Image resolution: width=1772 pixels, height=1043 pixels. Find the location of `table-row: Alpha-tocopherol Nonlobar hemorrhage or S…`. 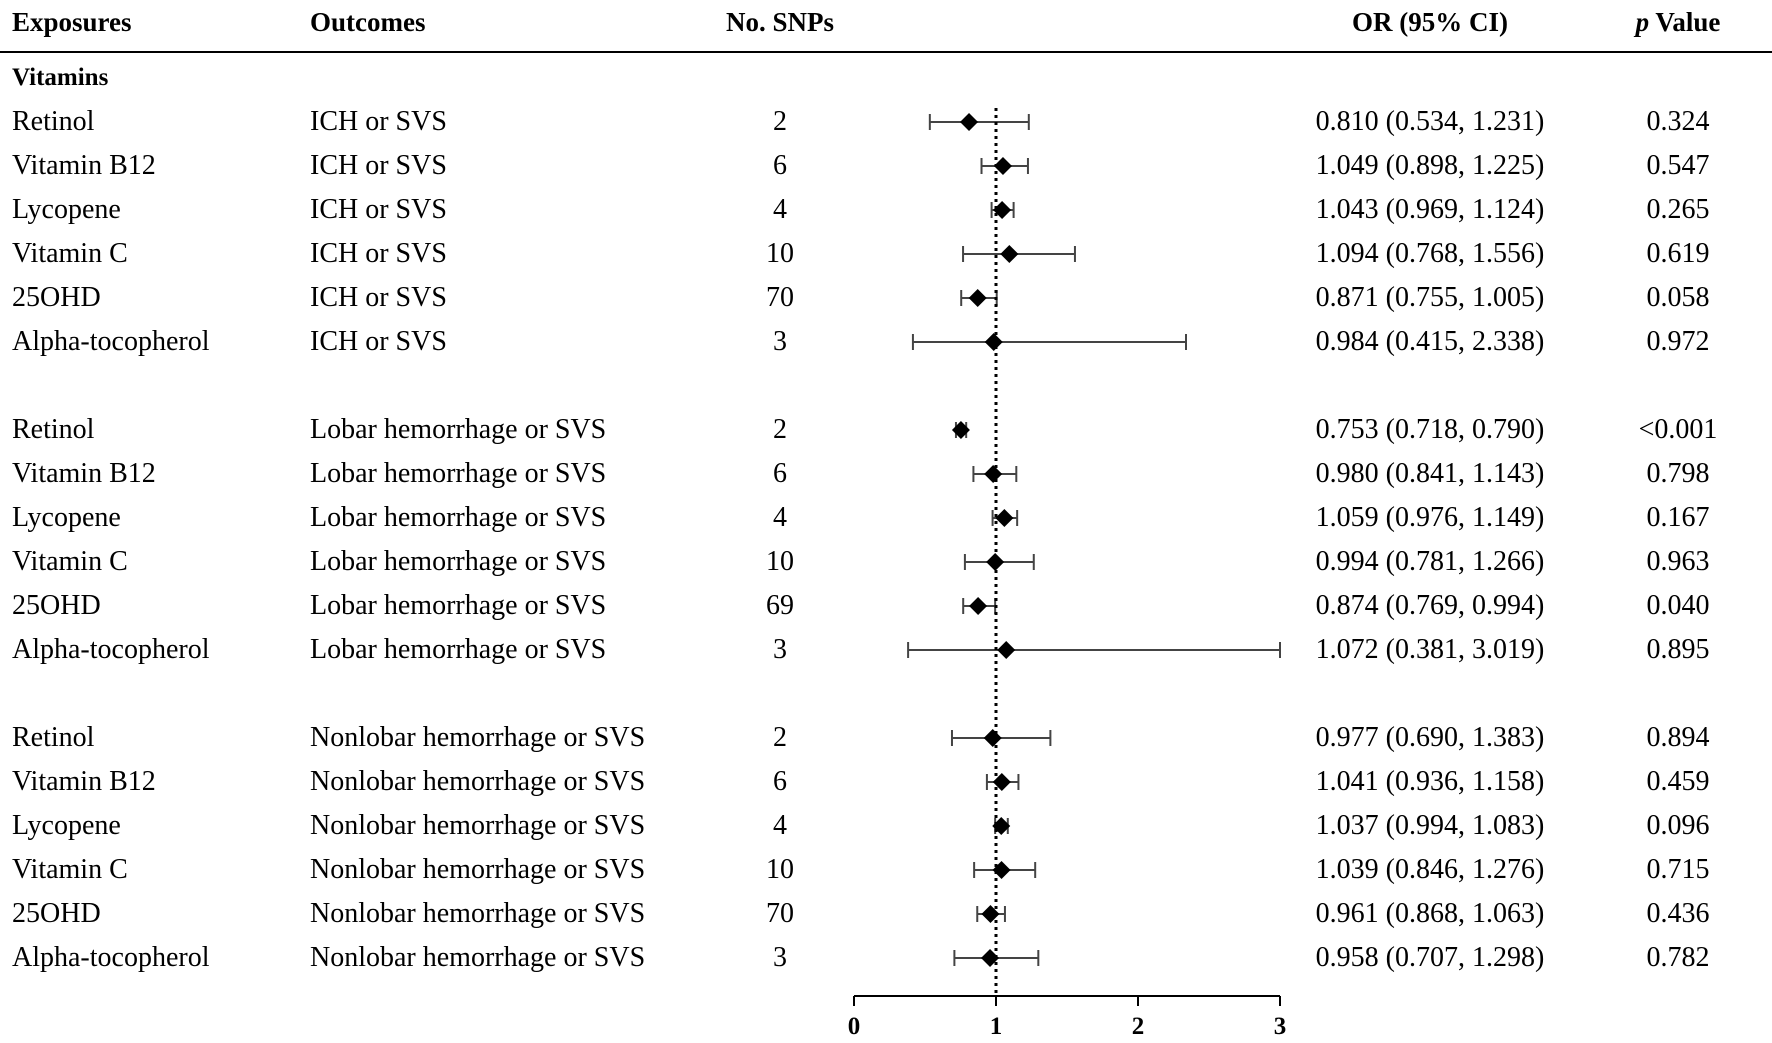

table-row: Alpha-tocopherol Nonlobar hemorrhage or S… is located at coordinates (886, 958).